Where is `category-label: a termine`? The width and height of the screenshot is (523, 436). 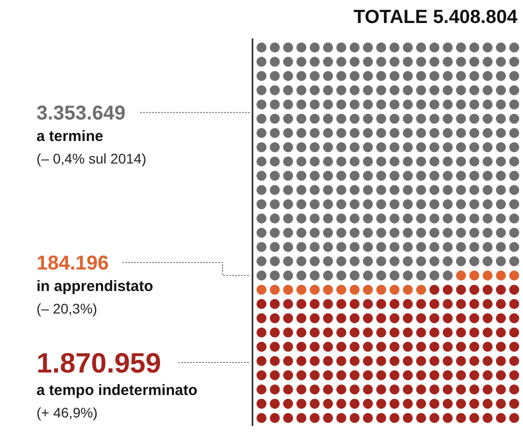
category-label: a termine is located at coordinates (70, 136).